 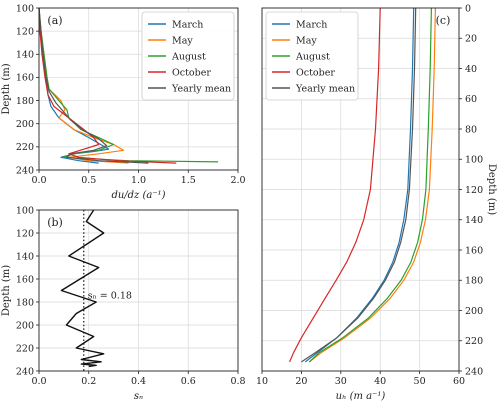 What do you see at coordinates (88, 180) in the screenshot?
I see `x-tick-label: 0.5` at bounding box center [88, 180].